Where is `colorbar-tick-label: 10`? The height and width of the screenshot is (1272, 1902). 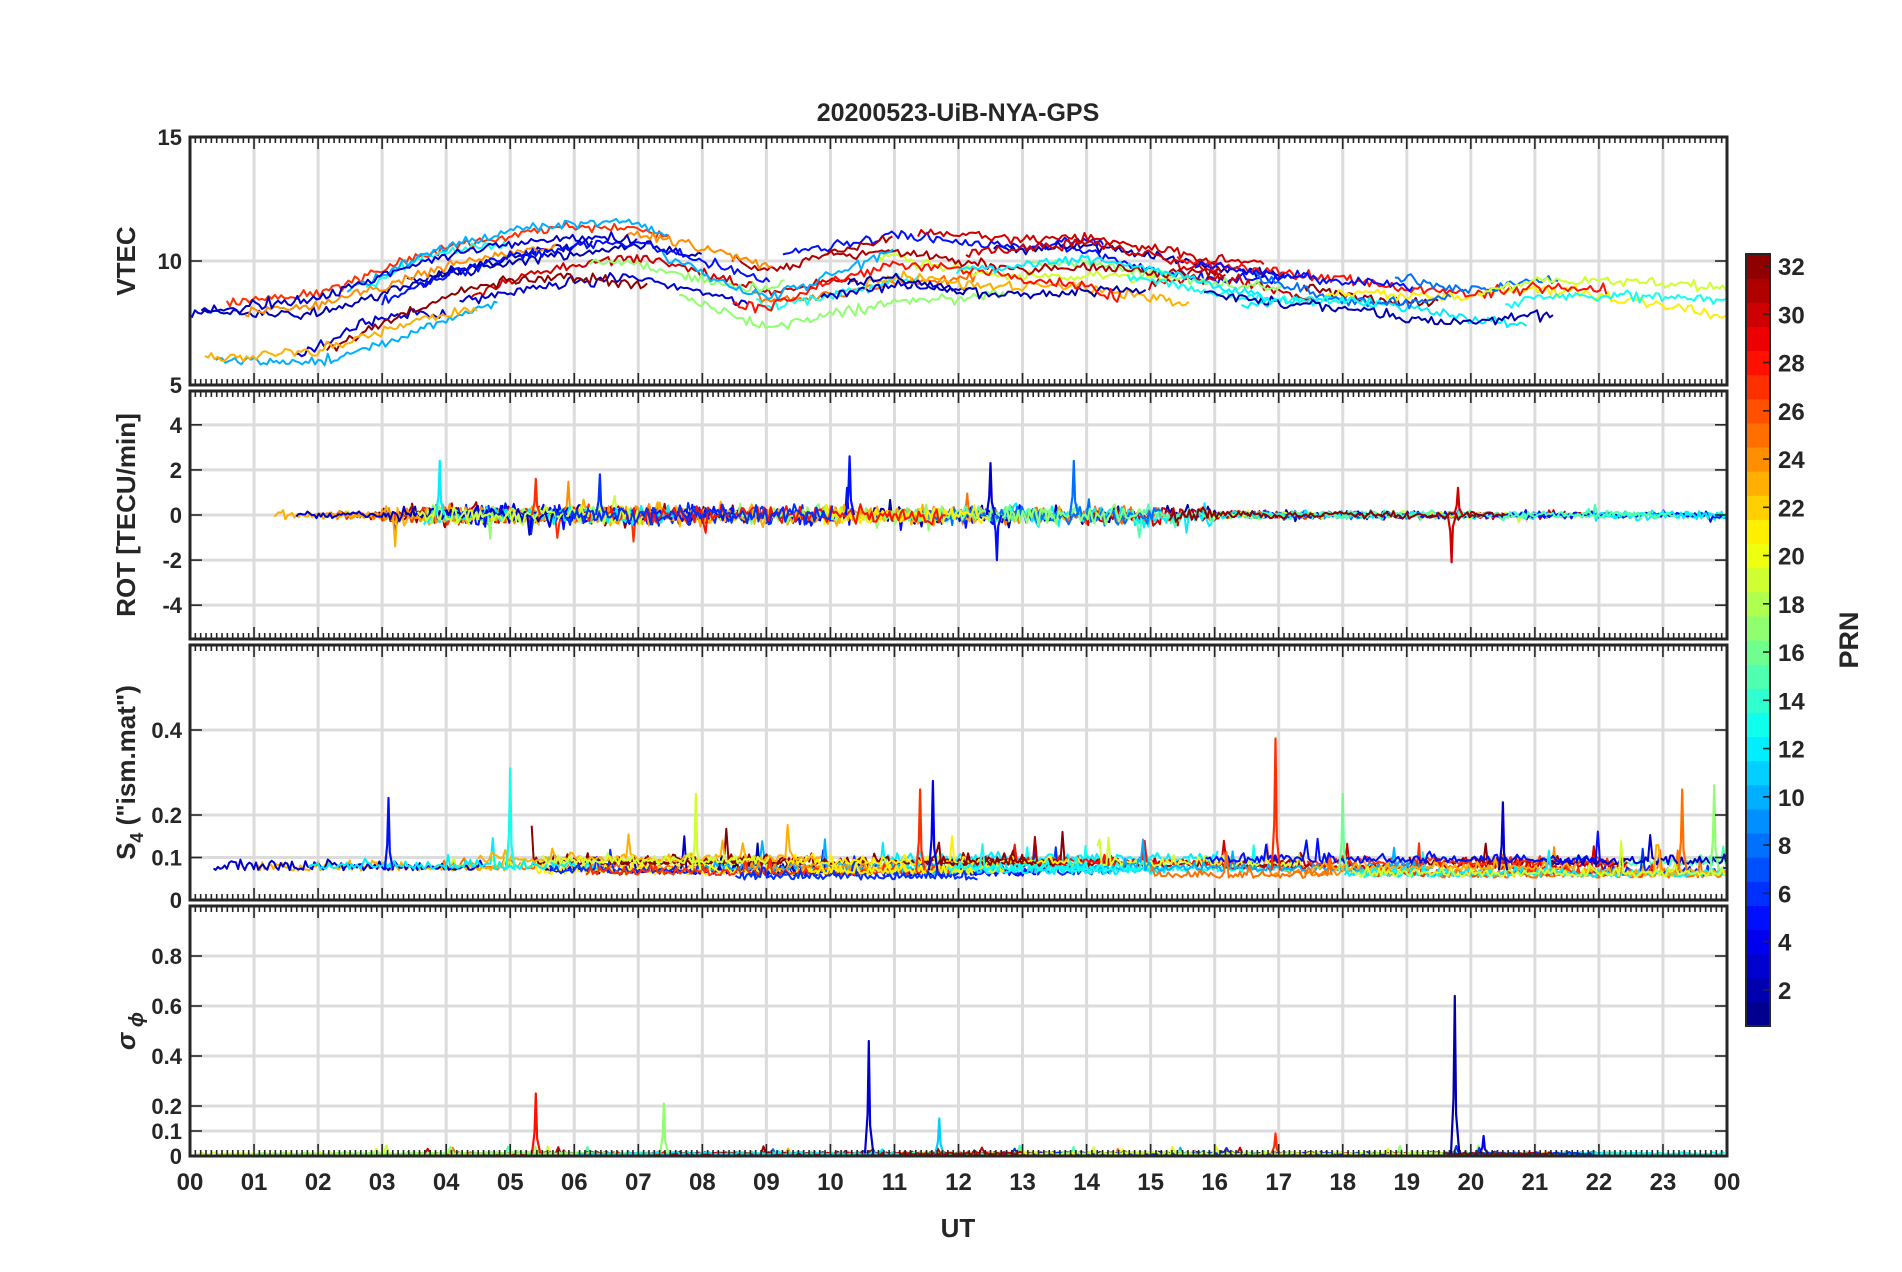 colorbar-tick-label: 10 is located at coordinates (1791, 798).